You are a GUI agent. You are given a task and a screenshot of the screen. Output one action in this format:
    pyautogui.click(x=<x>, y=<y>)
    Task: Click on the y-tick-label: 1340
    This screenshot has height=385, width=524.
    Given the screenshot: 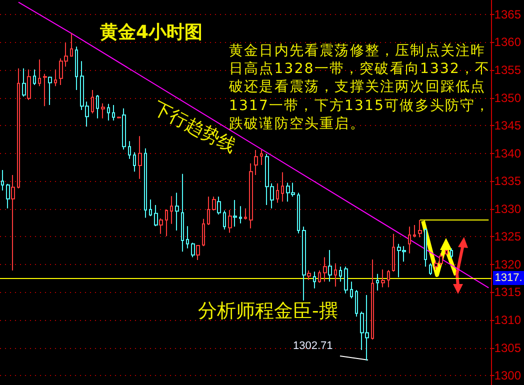 What is the action you would take?
    pyautogui.click(x=508, y=153)
    